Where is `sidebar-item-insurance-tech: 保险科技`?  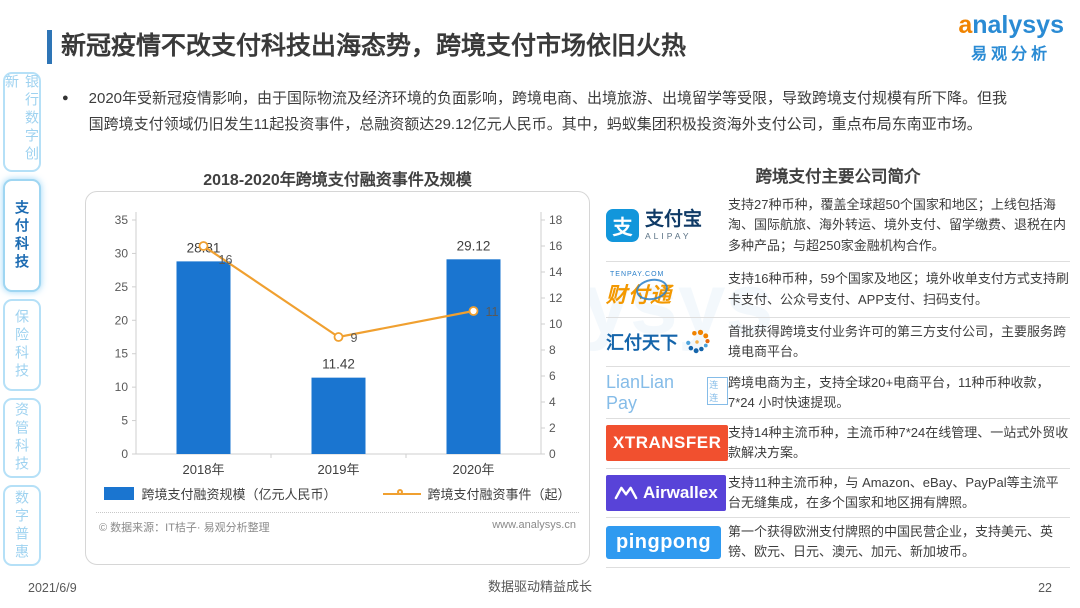
sidebar-item-insurance-tech: 保险科技 is located at coordinates (22, 345).